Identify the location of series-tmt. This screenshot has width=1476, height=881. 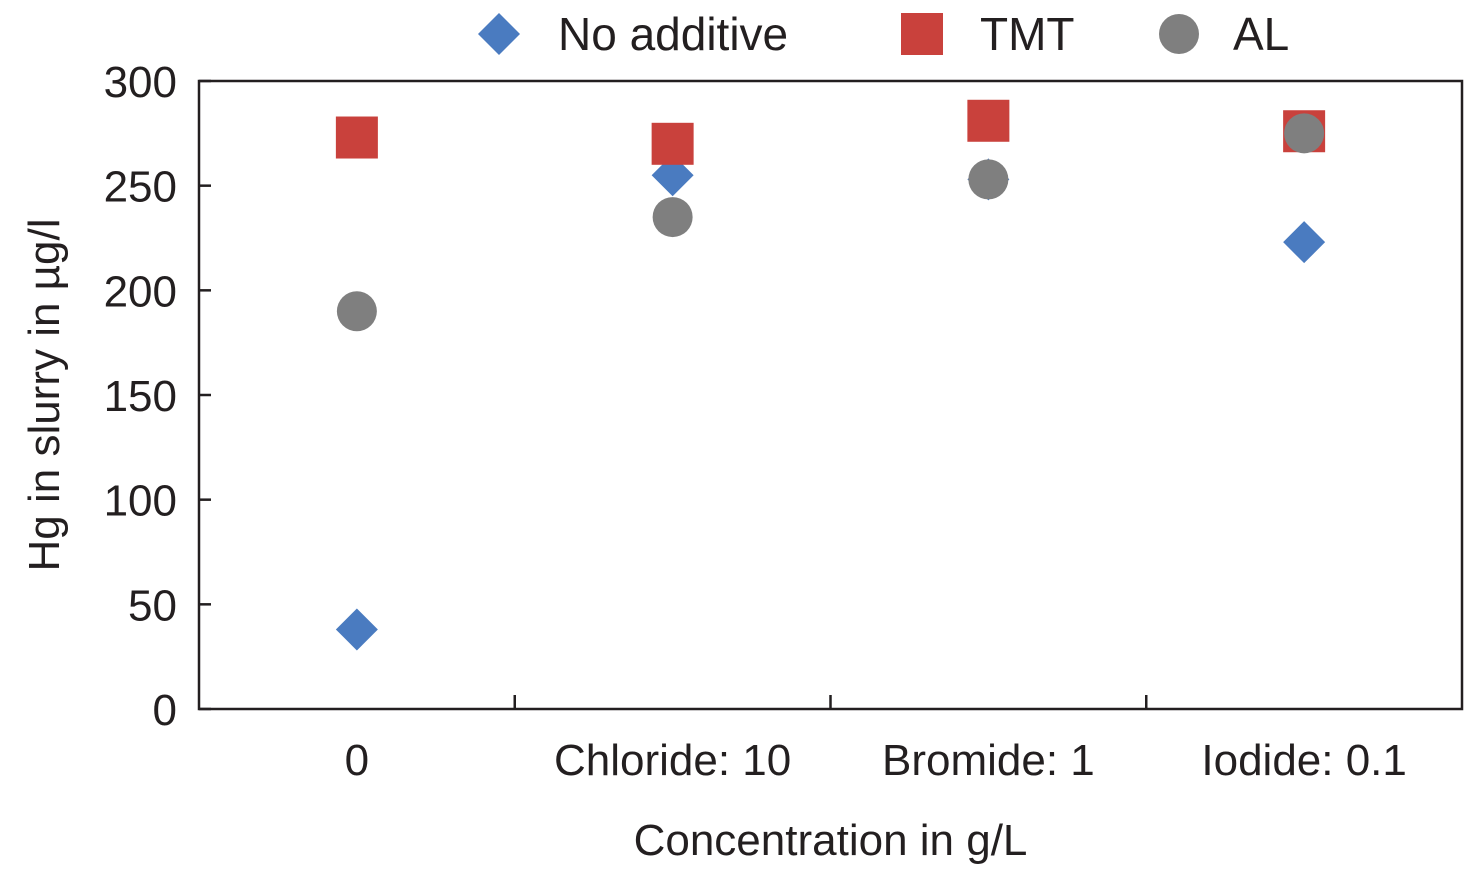
(830, 132).